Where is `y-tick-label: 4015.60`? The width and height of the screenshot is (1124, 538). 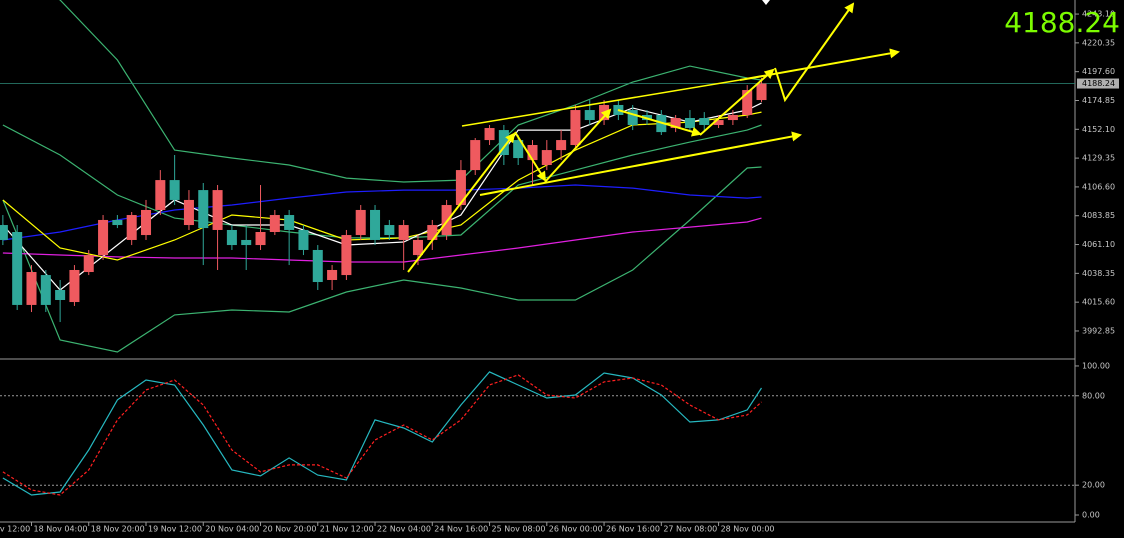 y-tick-label: 4015.60 is located at coordinates (1098, 302).